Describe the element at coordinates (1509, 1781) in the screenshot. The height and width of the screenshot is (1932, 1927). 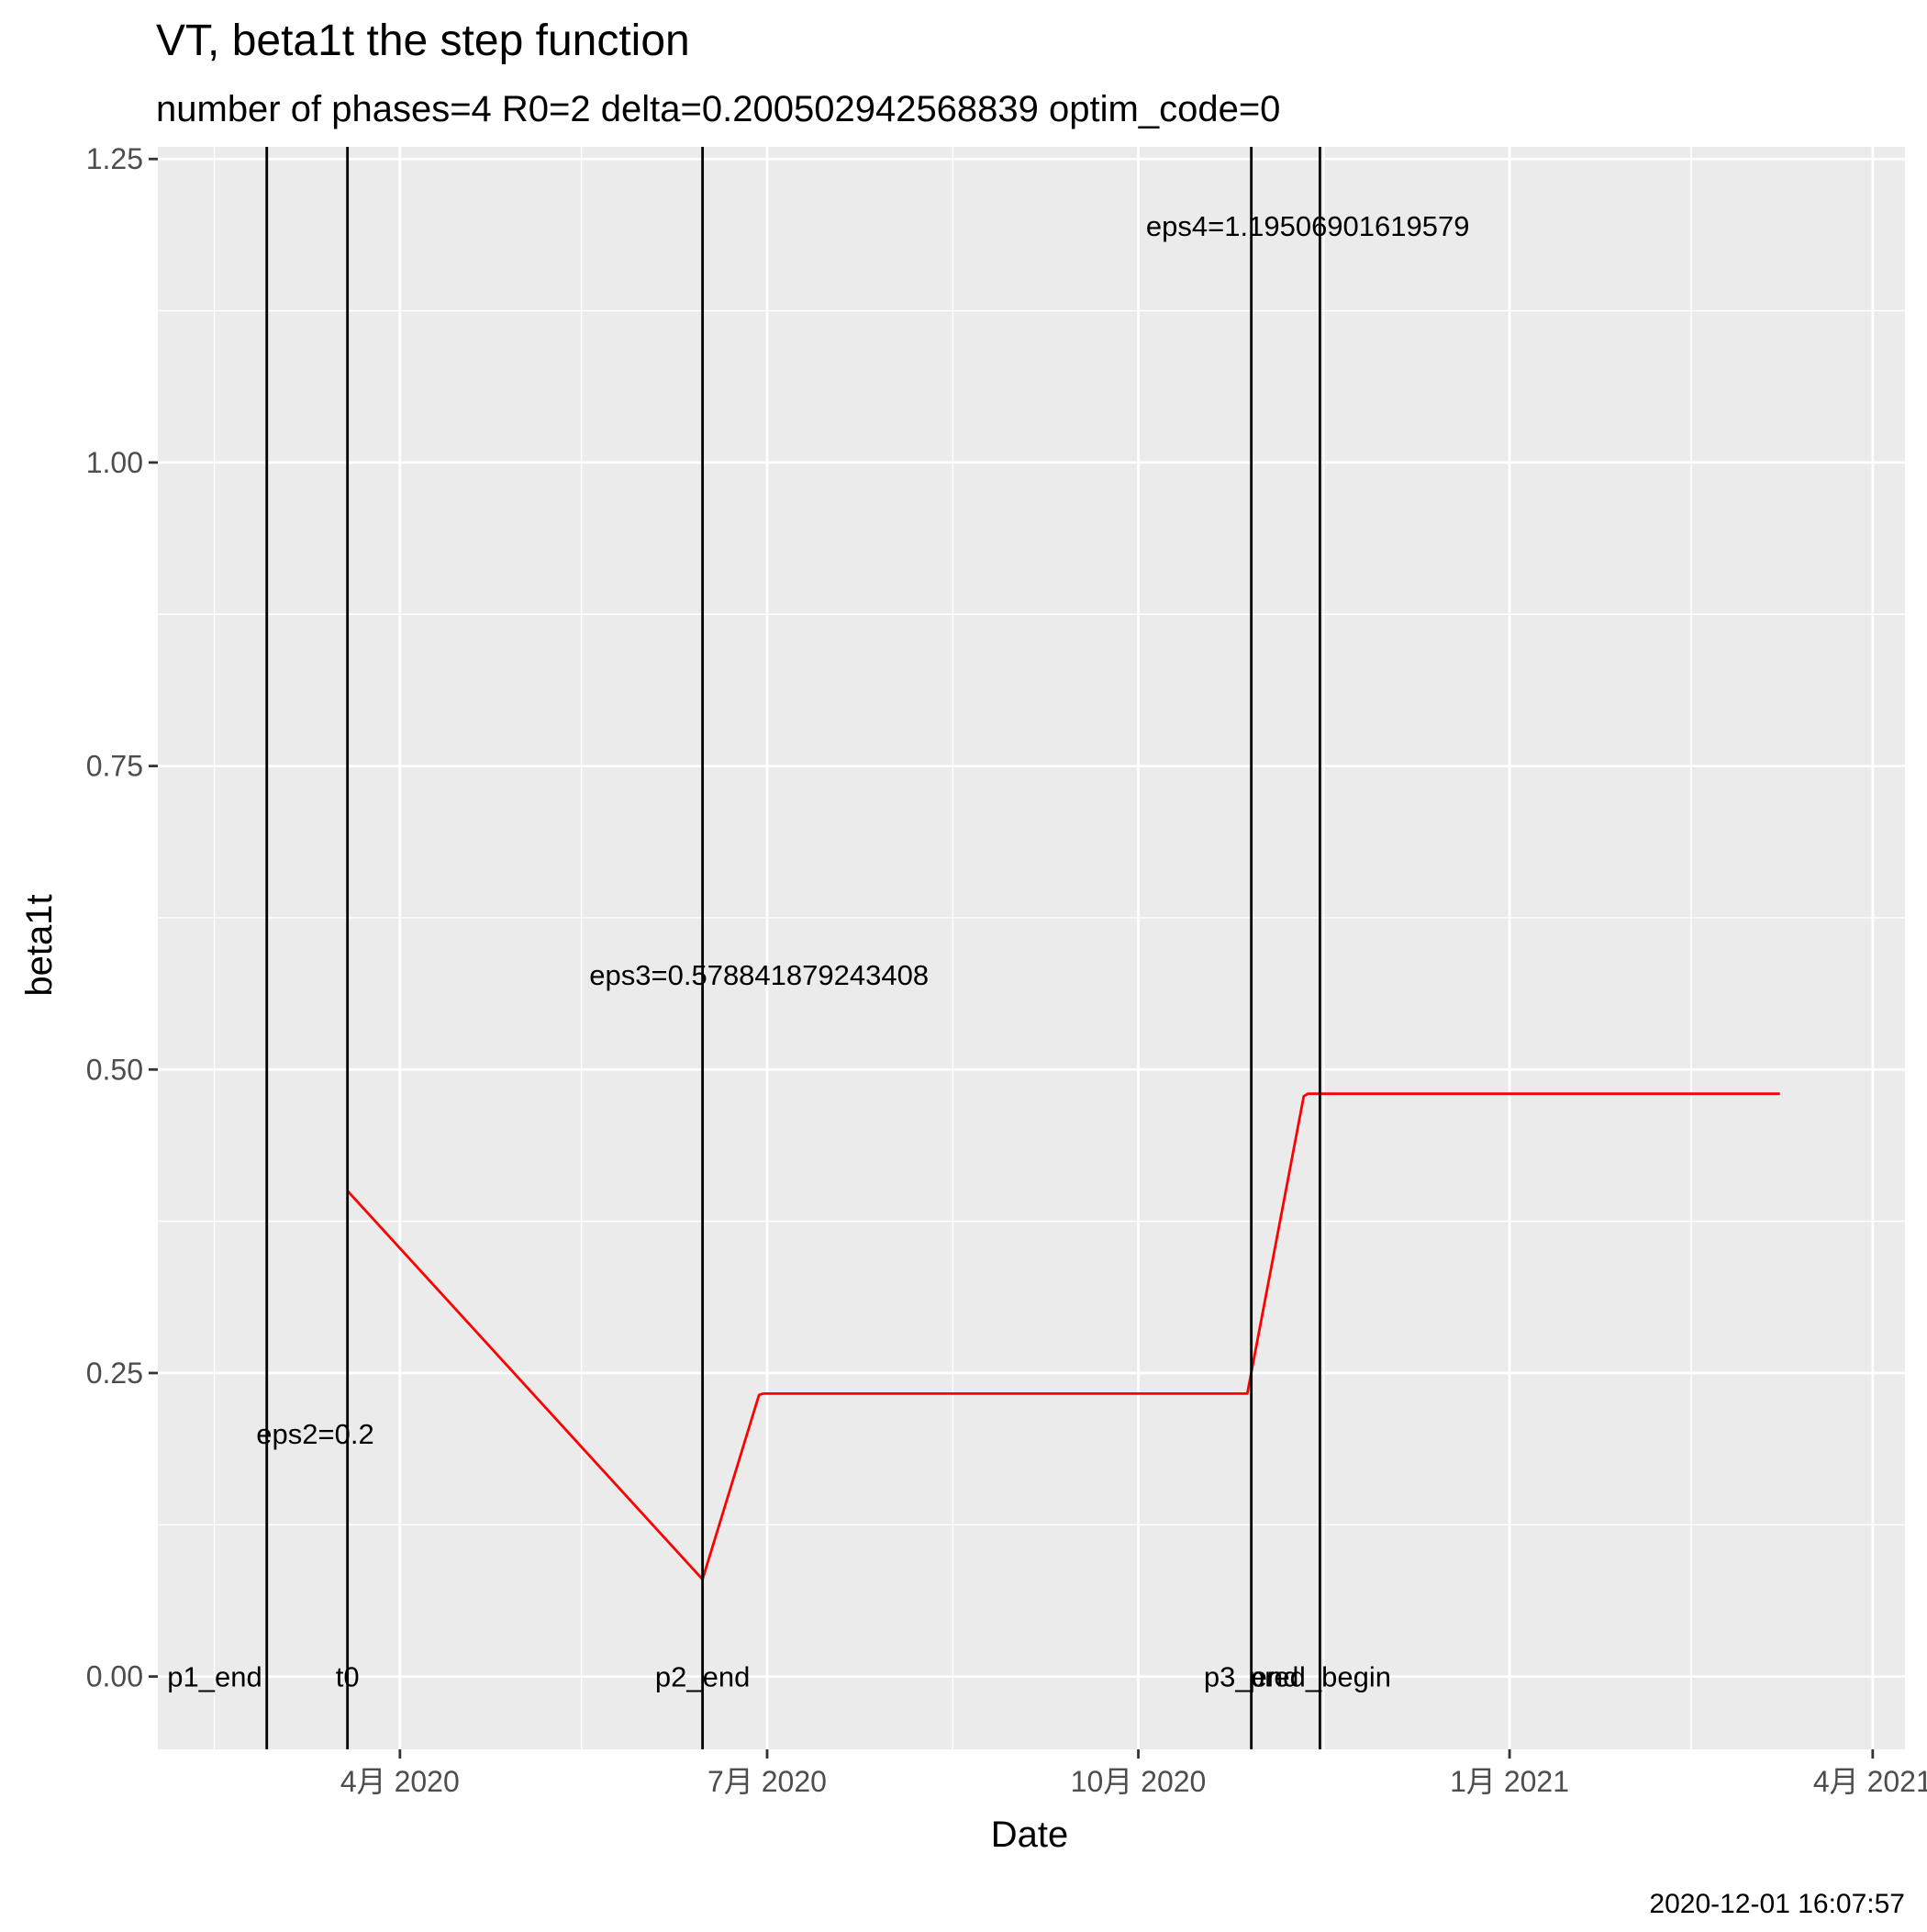
I see `x-tick-label: 1月 2021` at that location.